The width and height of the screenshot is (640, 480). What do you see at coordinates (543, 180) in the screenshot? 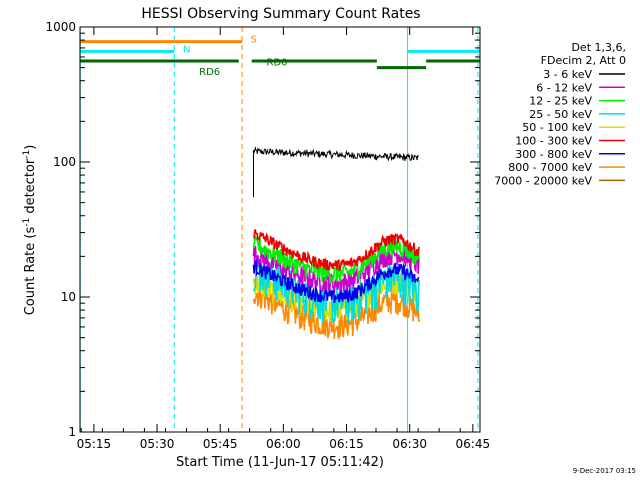
I see `legend-label: 7000 - 20000 keV` at bounding box center [543, 180].